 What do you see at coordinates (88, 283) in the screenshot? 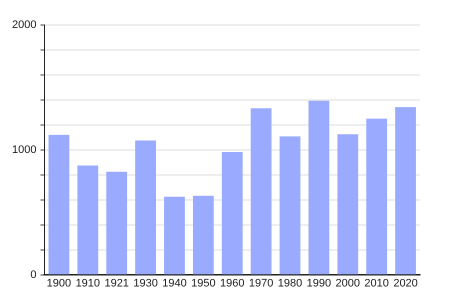
I see `x-tick-label: 1910` at bounding box center [88, 283].